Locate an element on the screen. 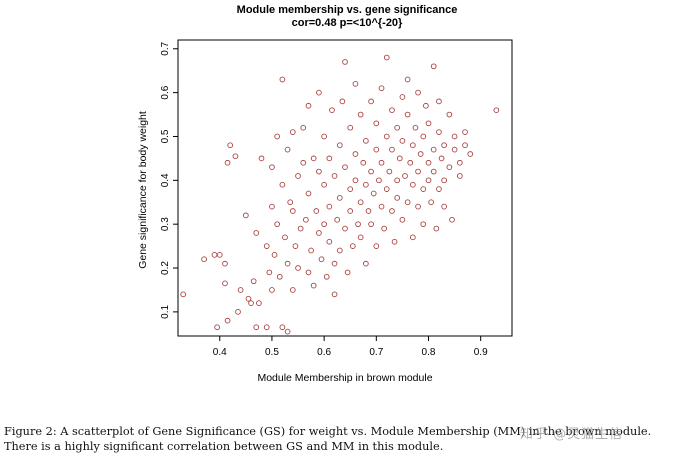 The height and width of the screenshot is (460, 676). chart-subtitle: cor=0.48 p=<10^{-20} is located at coordinates (347, 23).